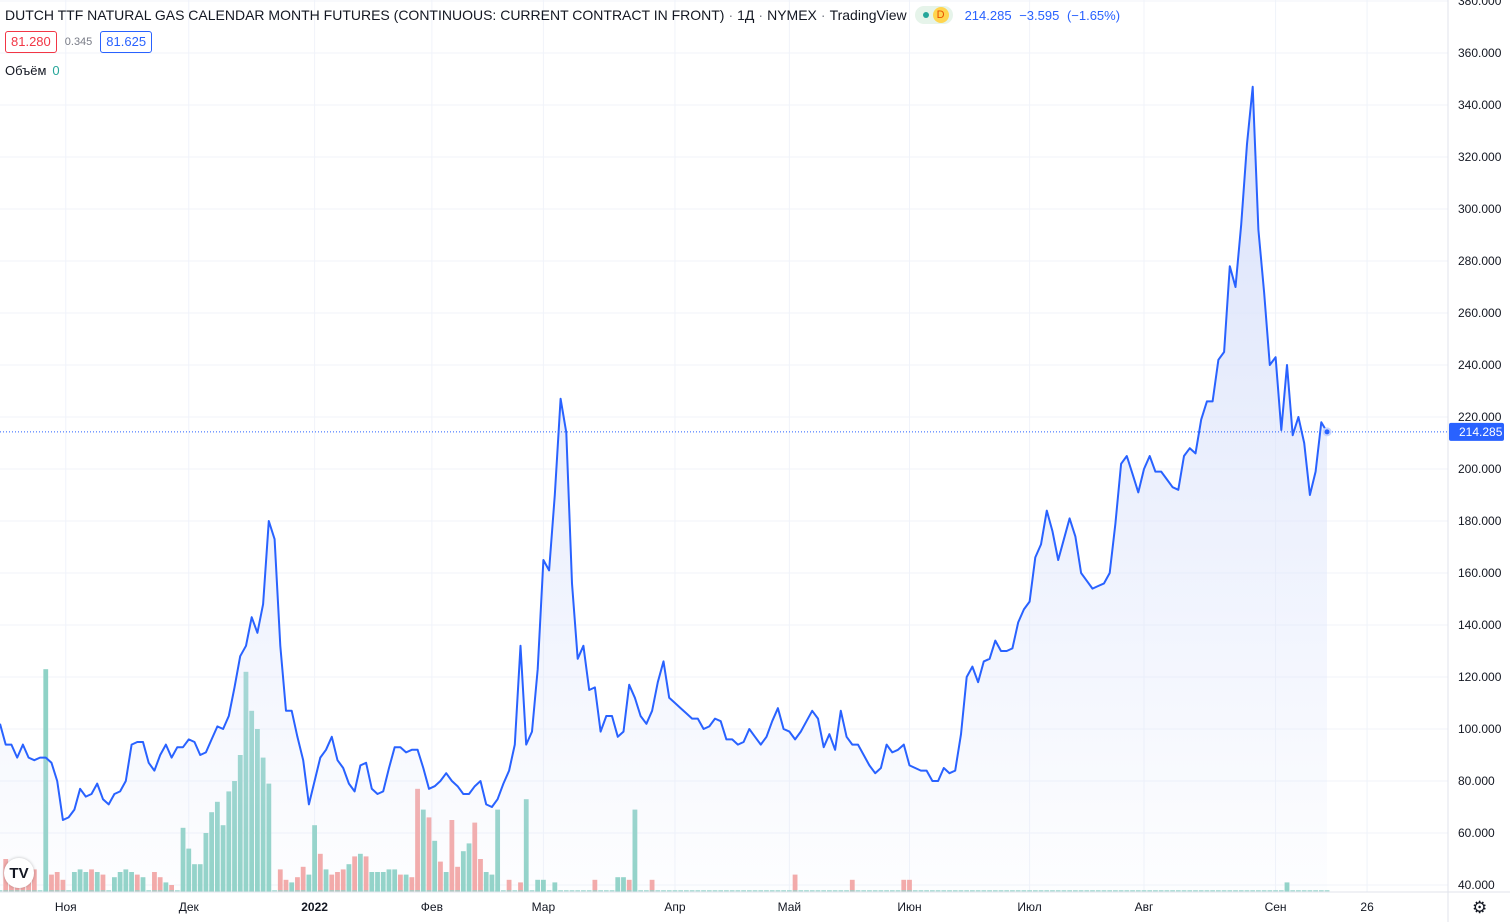 This screenshot has width=1510, height=923. Describe the element at coordinates (1276, 907) in the screenshot. I see `time-tick-label: Сен` at that location.